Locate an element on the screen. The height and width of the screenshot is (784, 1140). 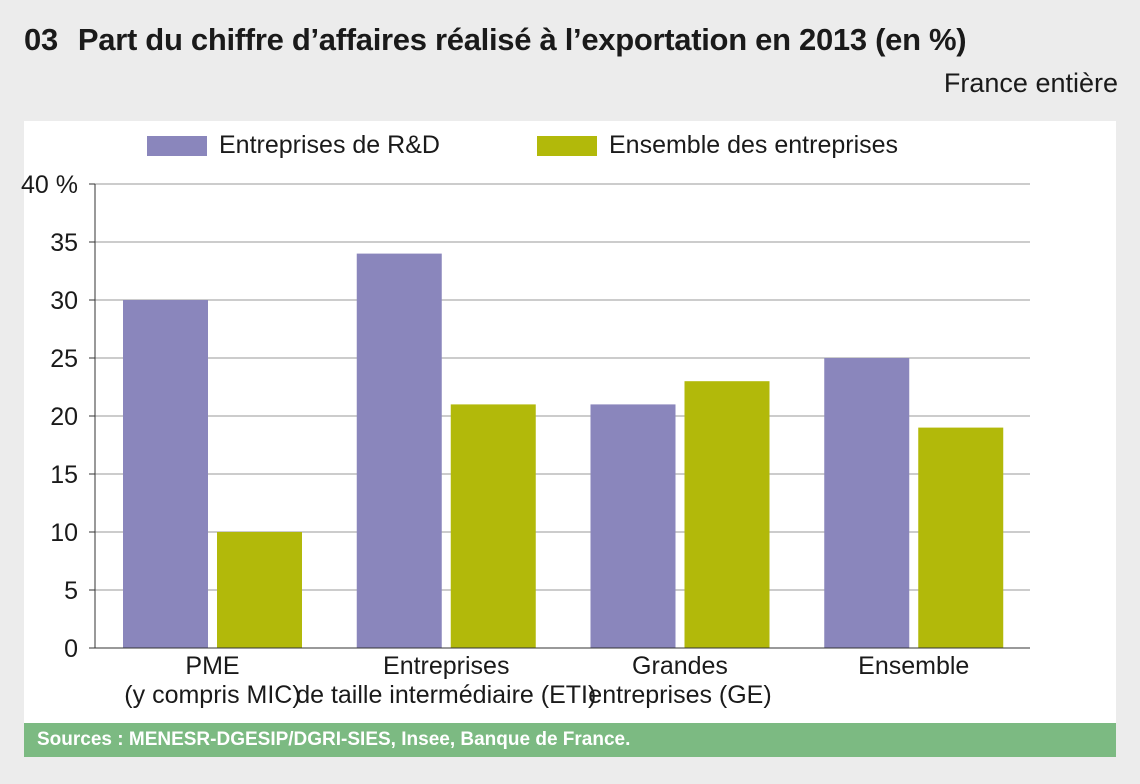
x-category-label-line: (y compris MIC) is located at coordinates (212, 695).